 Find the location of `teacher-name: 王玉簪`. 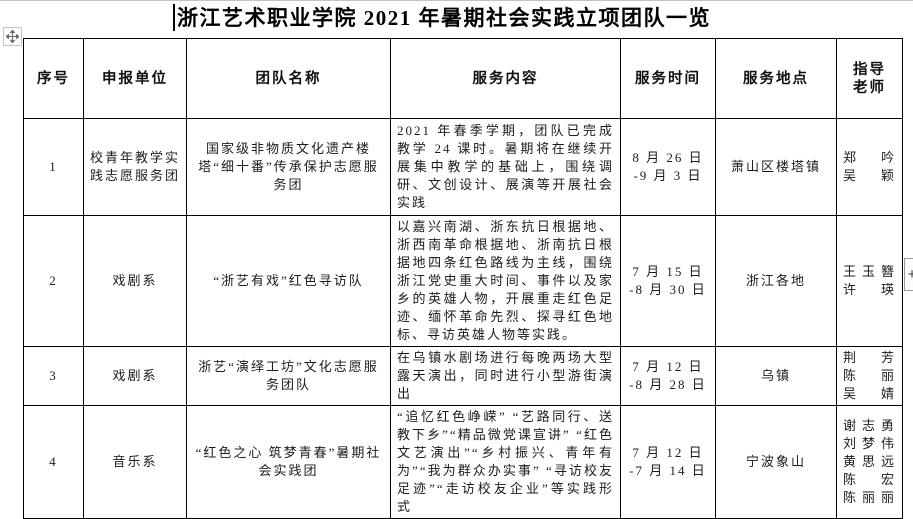

teacher-name: 王玉簪 is located at coordinates (869, 271).